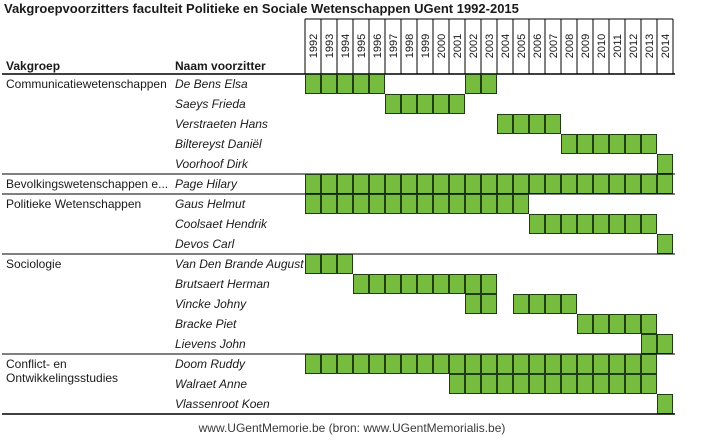 Image resolution: width=704 pixels, height=444 pixels. Describe the element at coordinates (221, 124) in the screenshot. I see `chairman-name: Verstraeten Hans` at that location.